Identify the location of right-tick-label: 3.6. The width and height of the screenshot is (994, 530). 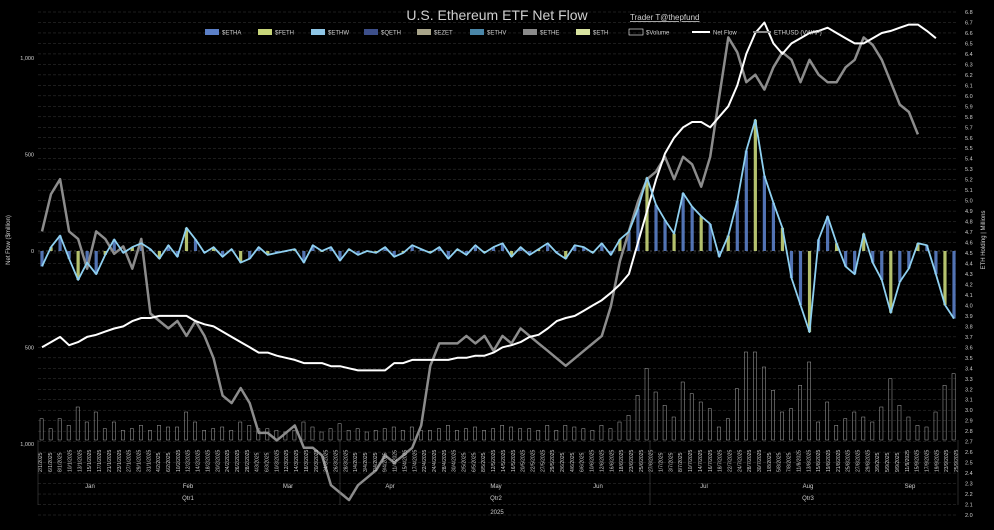
(969, 348).